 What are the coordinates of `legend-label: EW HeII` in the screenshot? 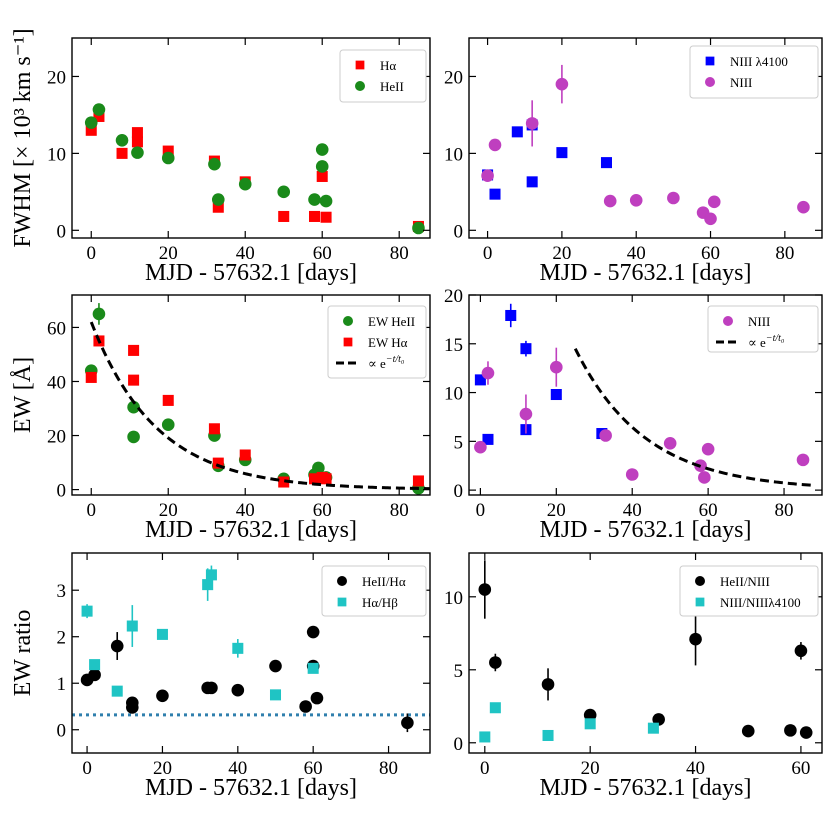 It's located at (391, 321).